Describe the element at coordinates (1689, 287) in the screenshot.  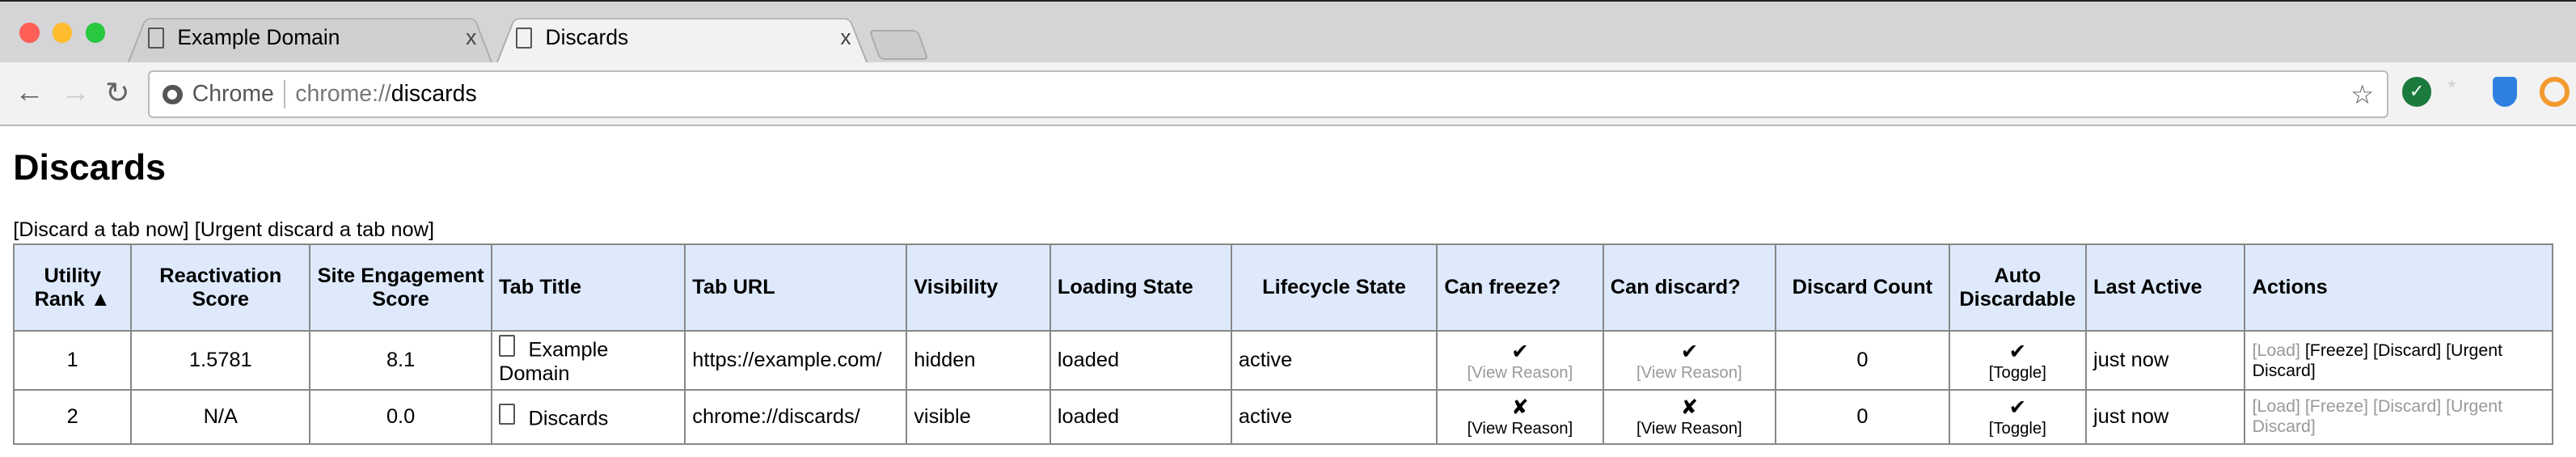
I see `column-header: Can discard?` at that location.